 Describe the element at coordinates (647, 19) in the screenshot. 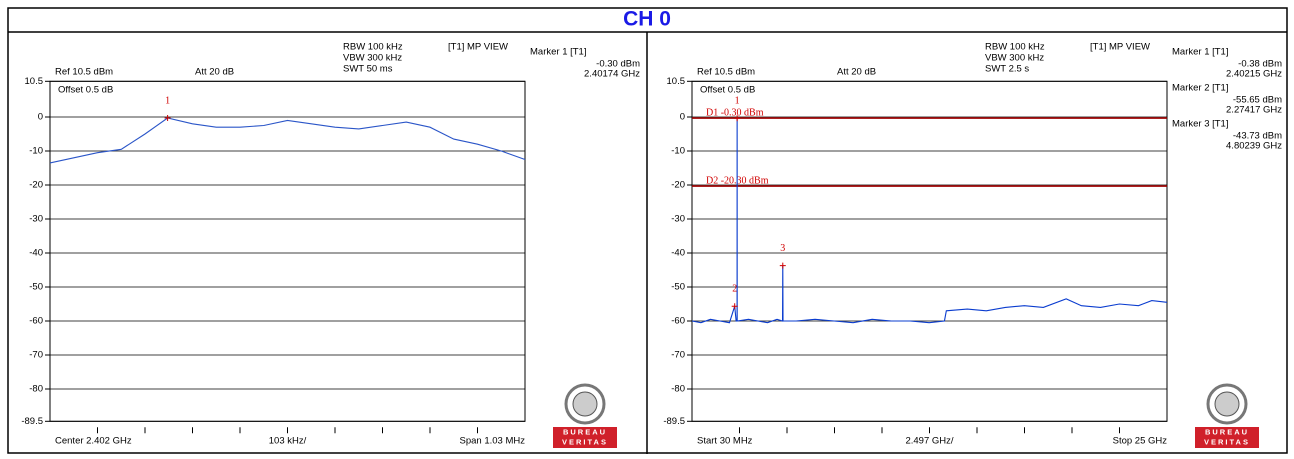

I see `header-title: CH 0` at that location.